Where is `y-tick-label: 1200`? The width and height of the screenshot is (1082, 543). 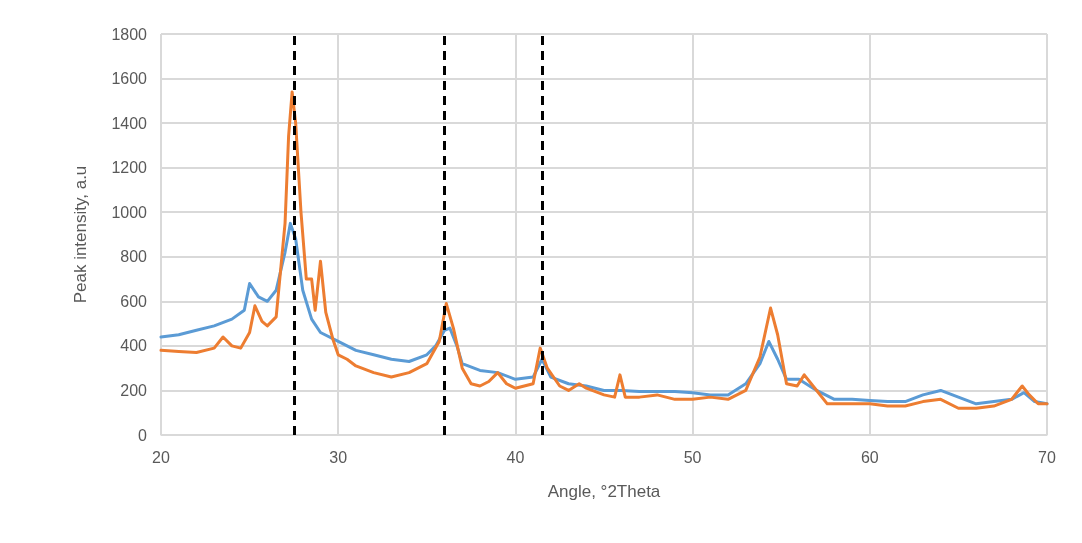
y-tick-label: 1200 is located at coordinates (129, 168).